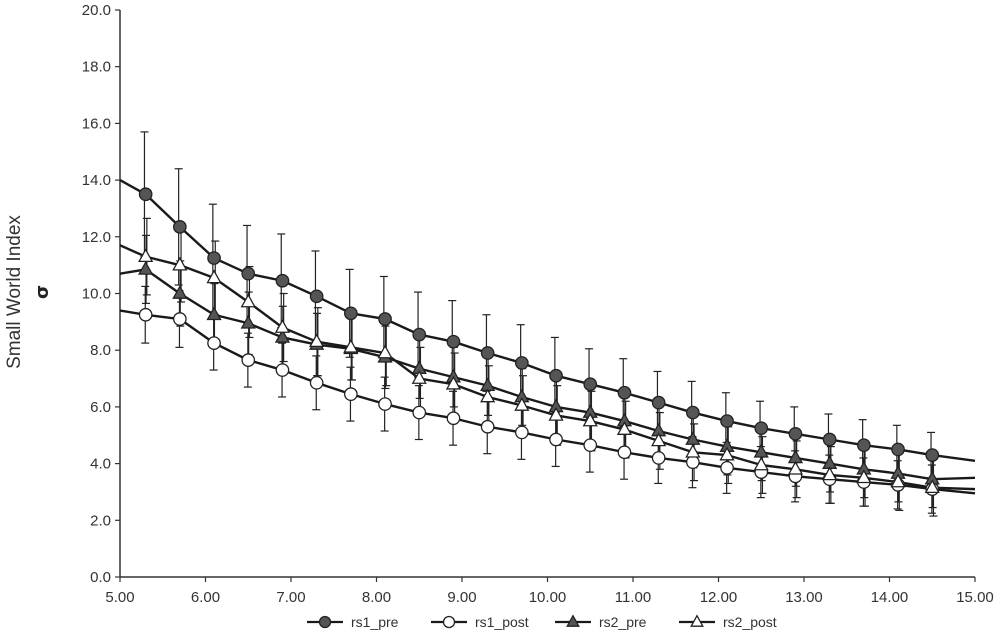 This screenshot has width=1000, height=638. What do you see at coordinates (375, 622) in the screenshot?
I see `legend-label: rs1_pre` at bounding box center [375, 622].